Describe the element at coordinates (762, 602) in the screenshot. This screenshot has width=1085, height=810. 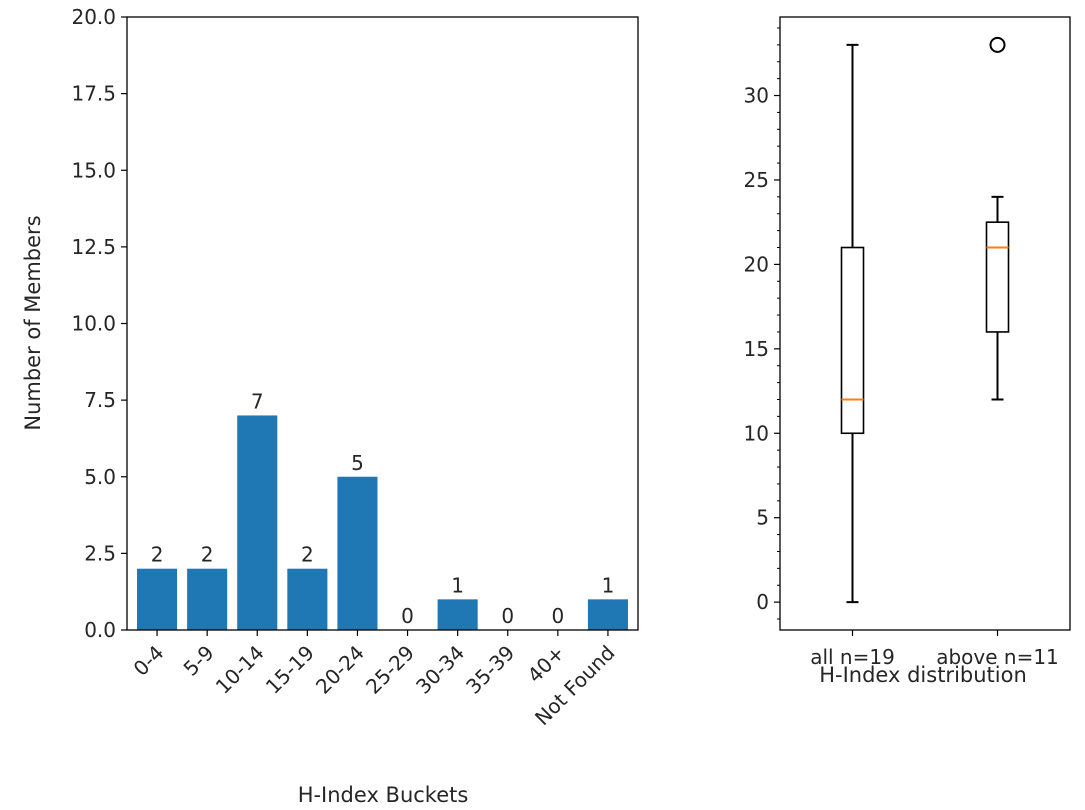
I see `box-y-tick-label: 0` at that location.